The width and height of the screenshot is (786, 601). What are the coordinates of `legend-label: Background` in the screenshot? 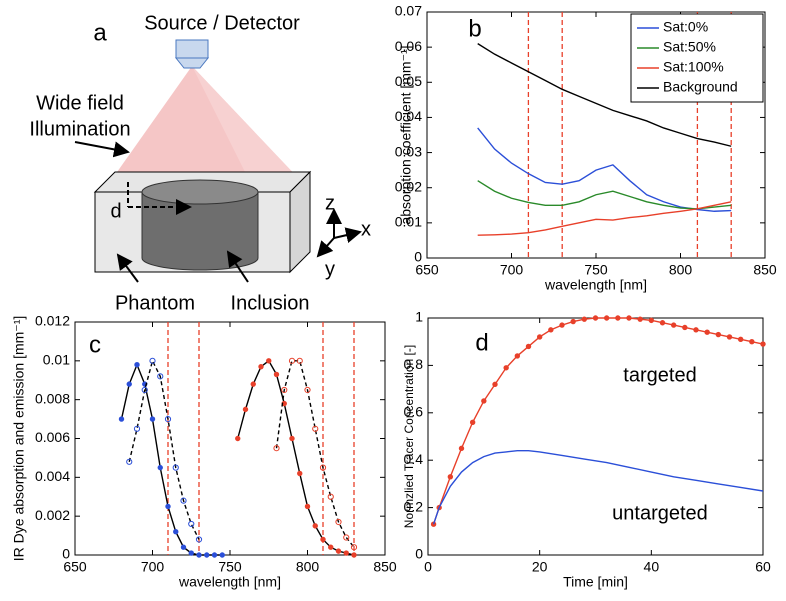 It's located at (700, 87).